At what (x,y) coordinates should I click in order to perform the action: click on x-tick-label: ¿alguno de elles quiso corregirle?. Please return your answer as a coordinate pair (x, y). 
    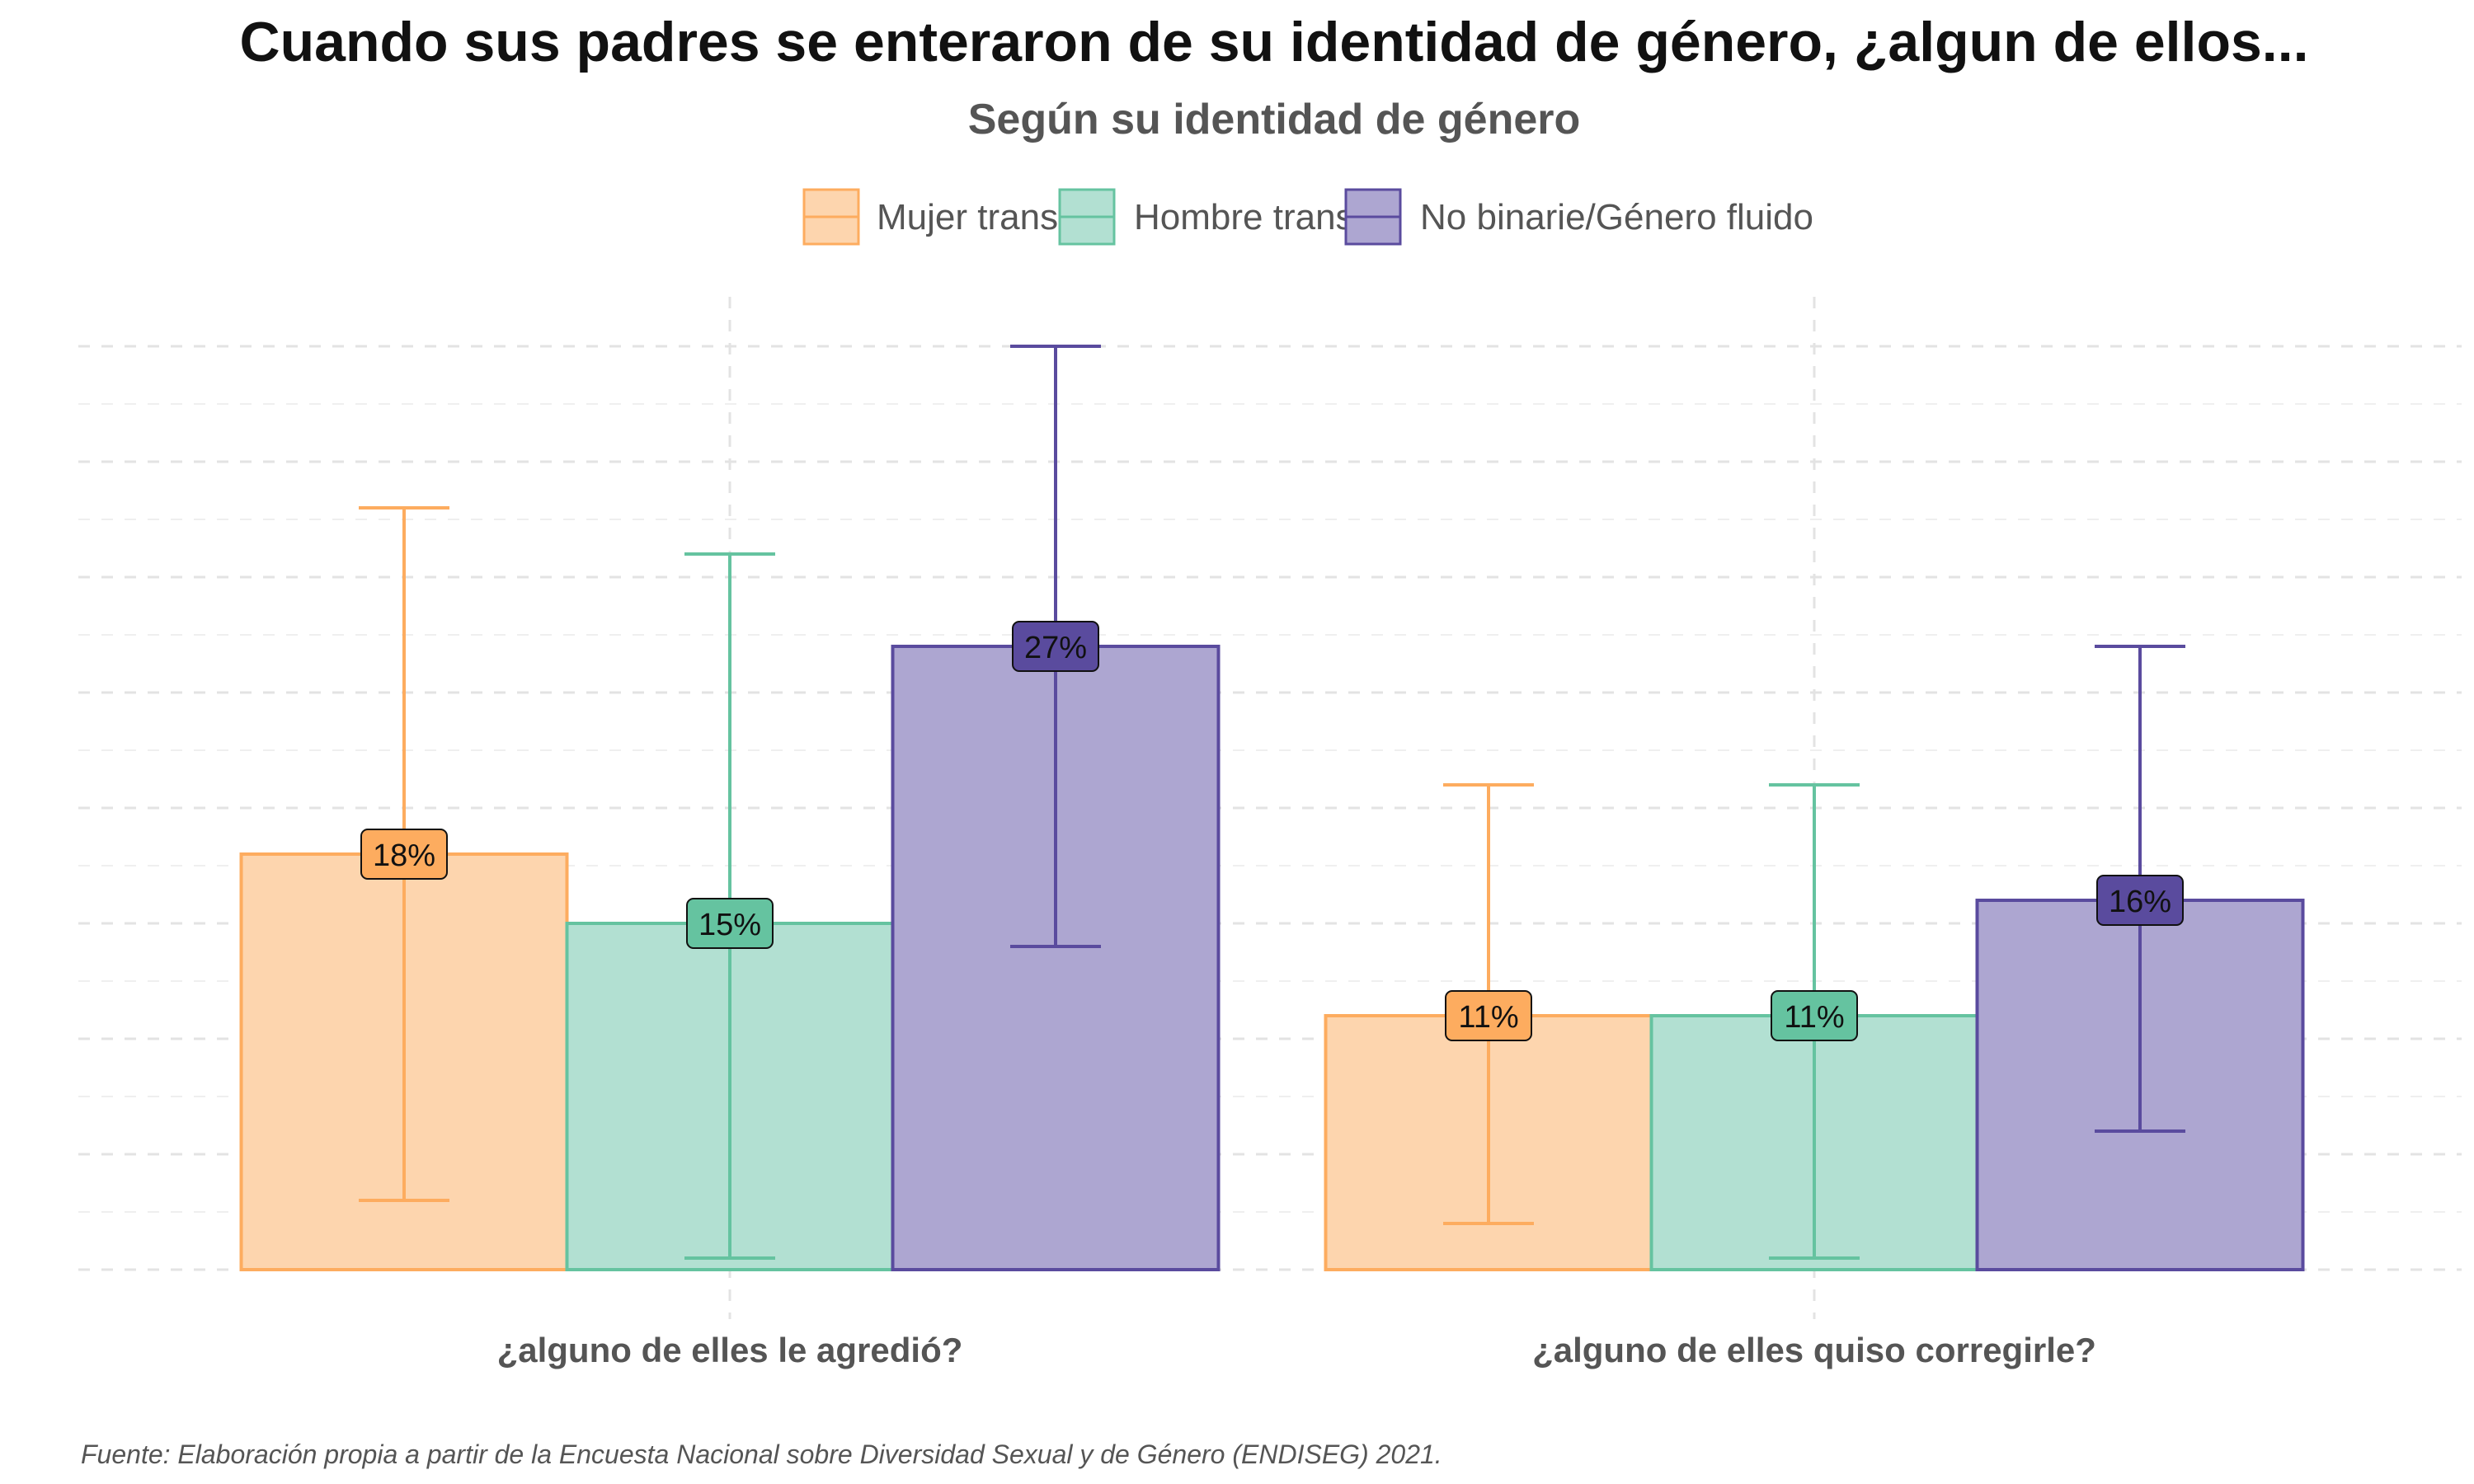
    Looking at the image, I should click on (1814, 1350).